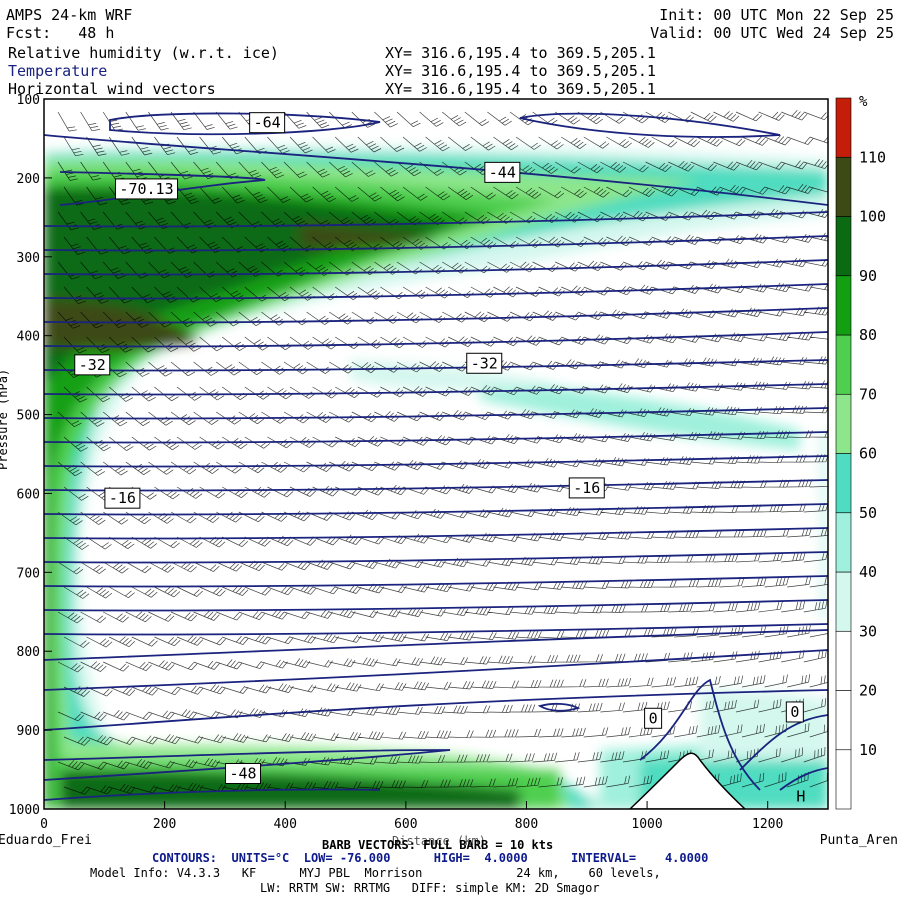 The image size is (900, 900). I want to click on colorbar-unit: %, so click(863, 102).